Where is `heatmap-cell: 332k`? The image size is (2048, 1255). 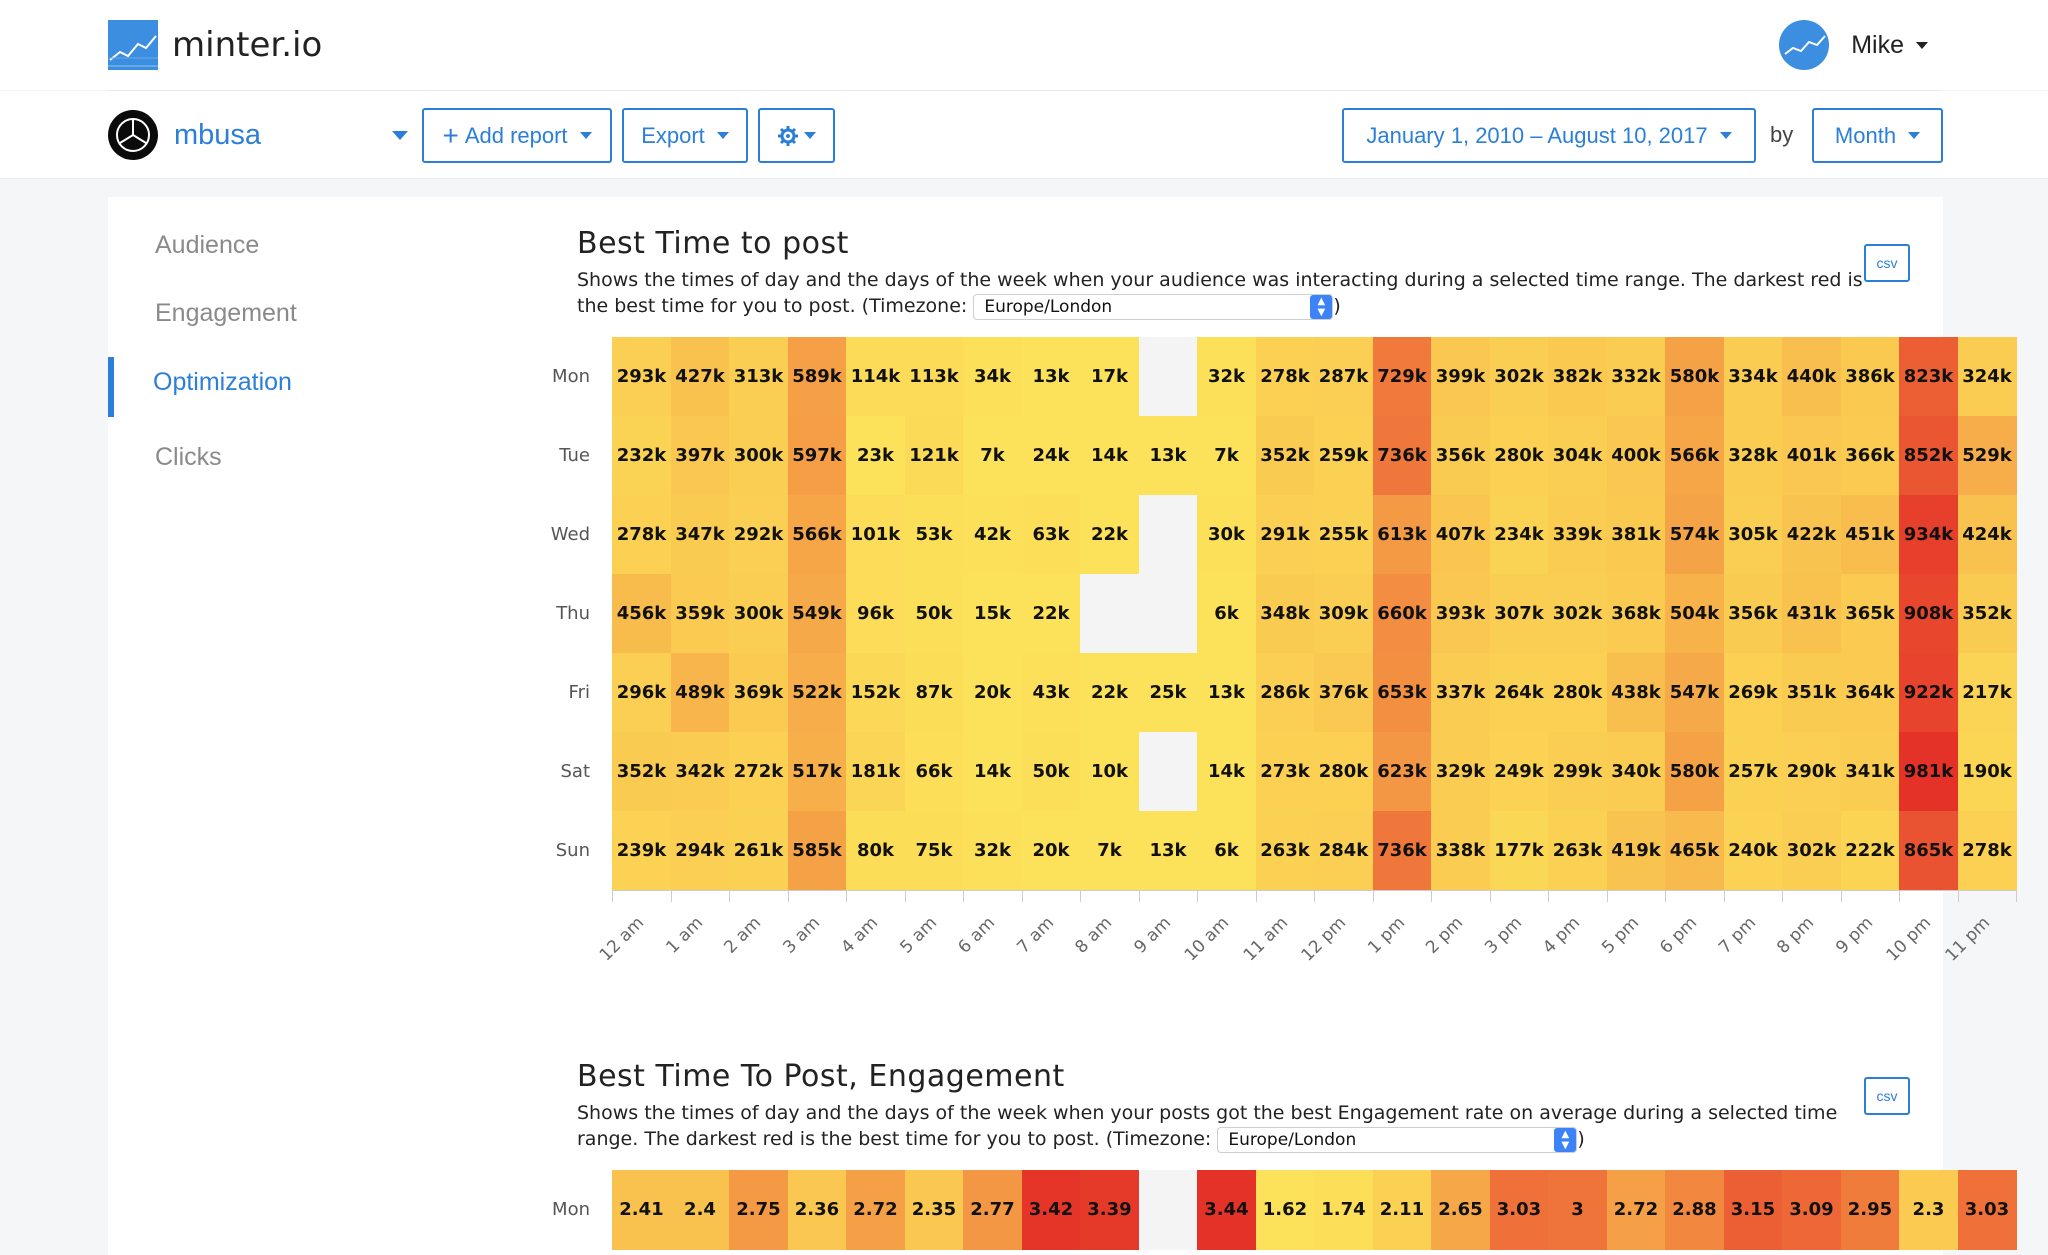
heatmap-cell: 332k is located at coordinates (1636, 377).